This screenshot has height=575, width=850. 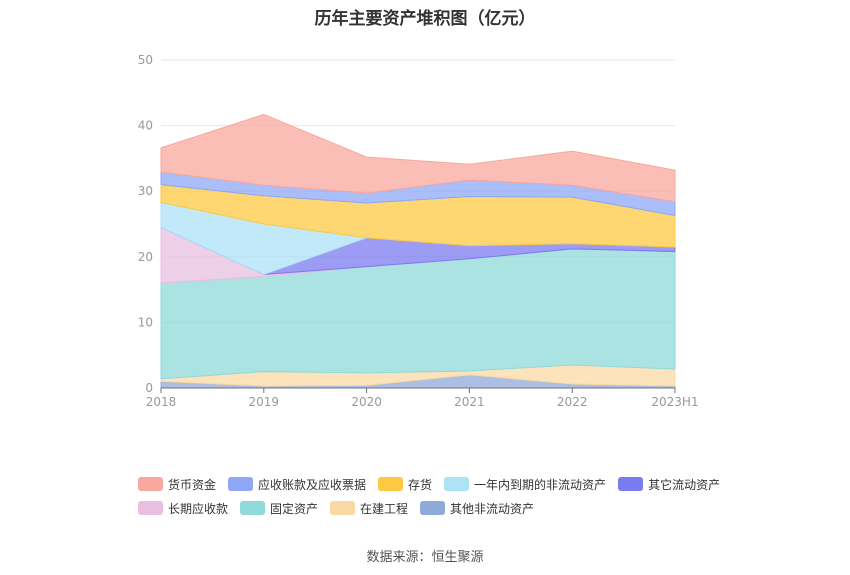 What do you see at coordinates (425, 19) in the screenshot?
I see `chart-title: 历年主要资产堆积图（亿元）` at bounding box center [425, 19].